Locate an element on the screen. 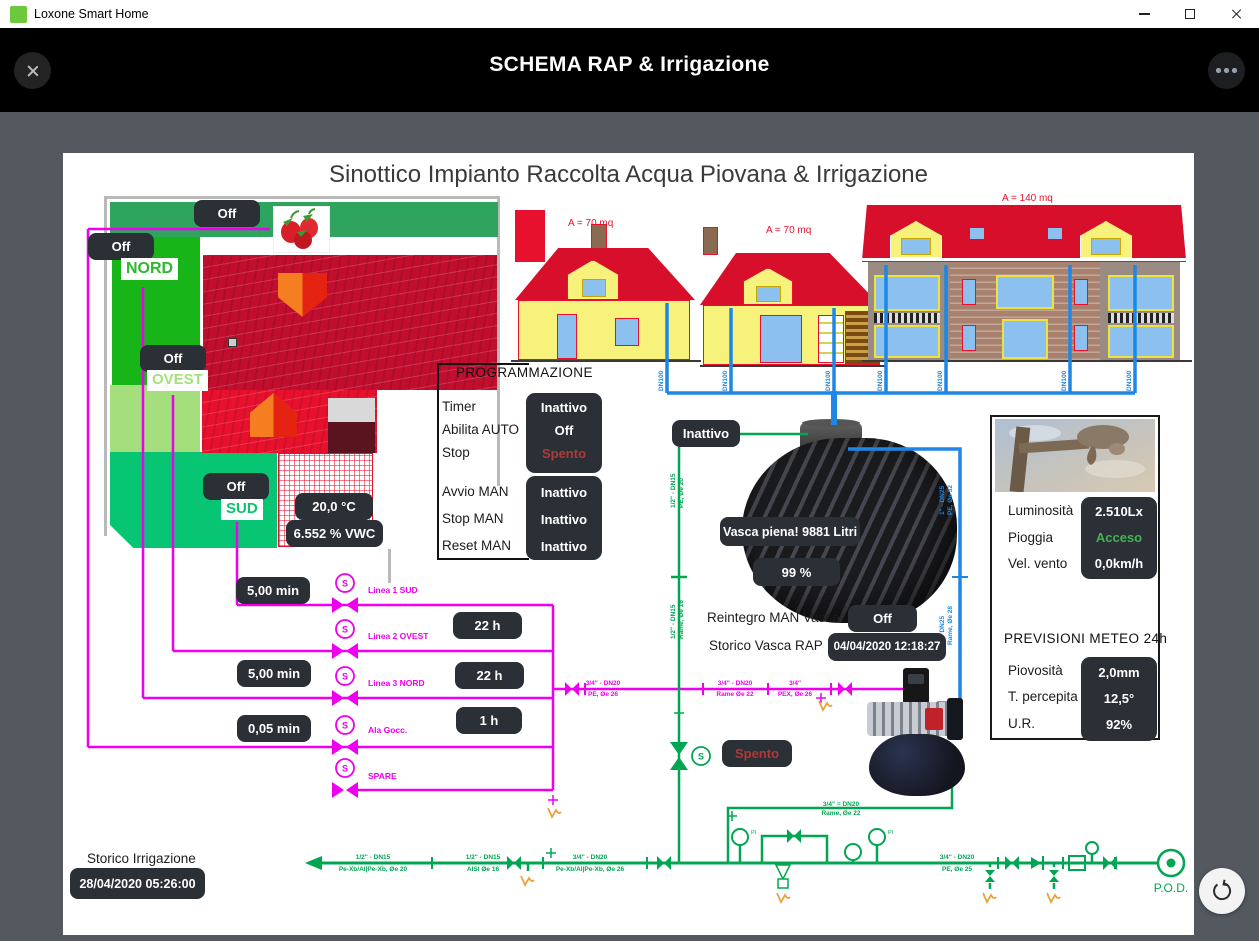 The height and width of the screenshot is (941, 1259). svg-text: 3/4" is located at coordinates (795, 683).